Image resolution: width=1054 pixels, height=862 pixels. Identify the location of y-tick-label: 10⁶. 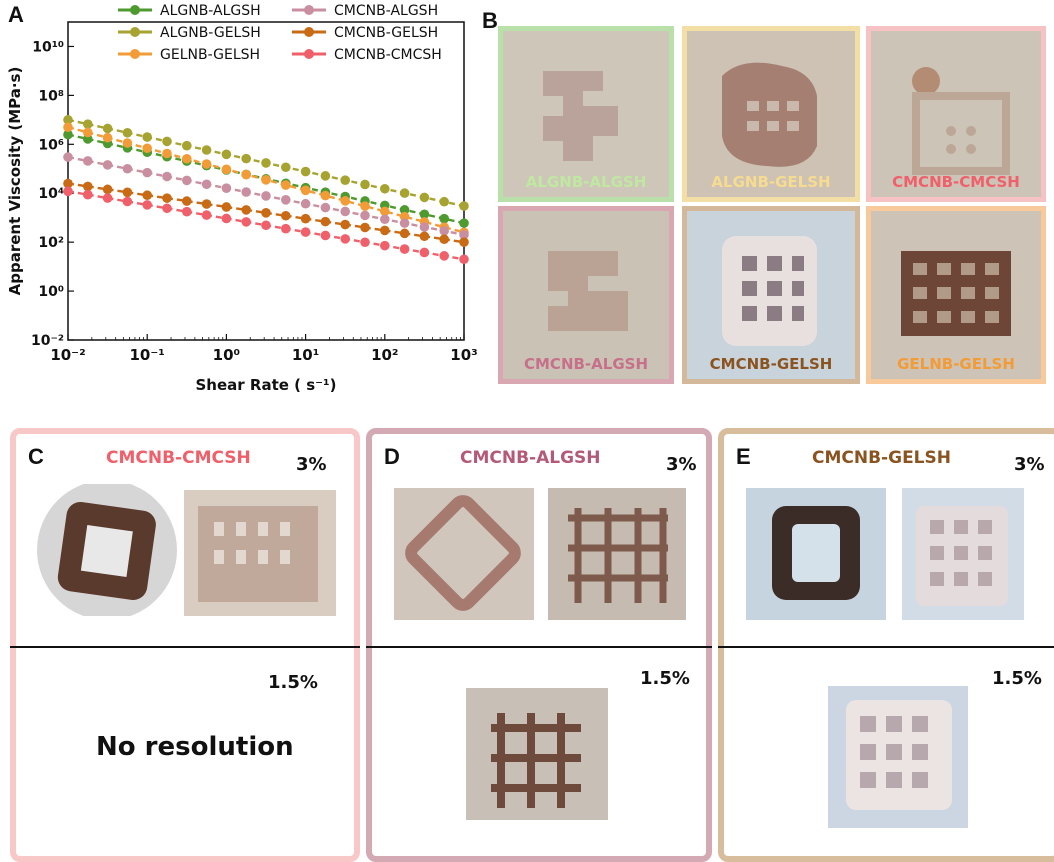
(51, 145).